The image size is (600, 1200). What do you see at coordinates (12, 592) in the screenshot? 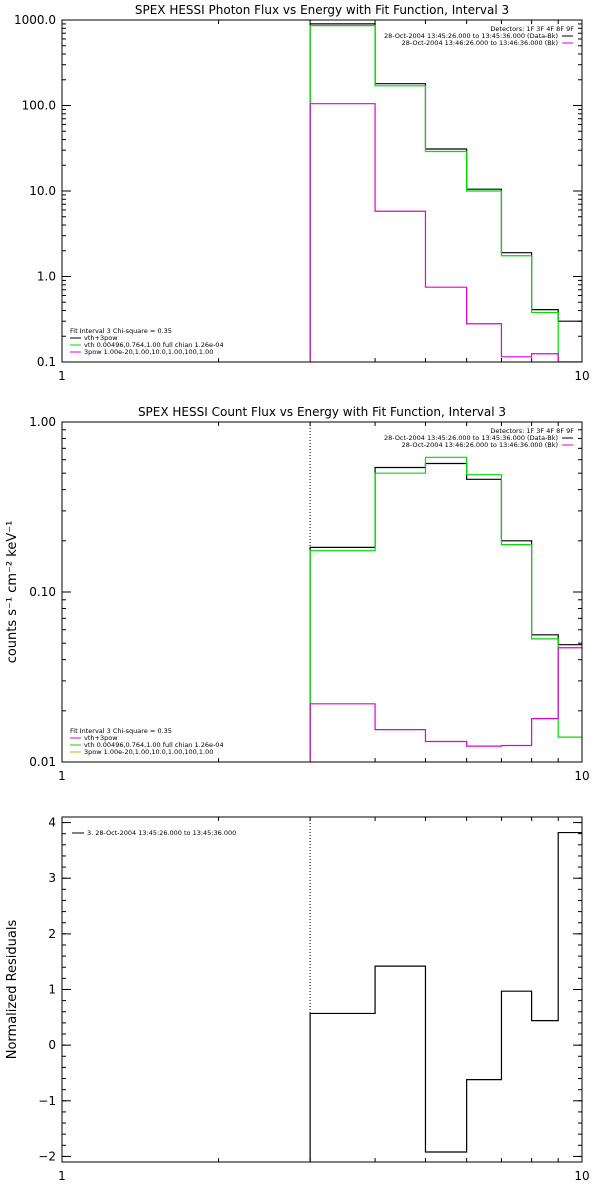
I see `y-axis-label: counts s⁻¹ cm⁻² keV⁻¹` at bounding box center [12, 592].